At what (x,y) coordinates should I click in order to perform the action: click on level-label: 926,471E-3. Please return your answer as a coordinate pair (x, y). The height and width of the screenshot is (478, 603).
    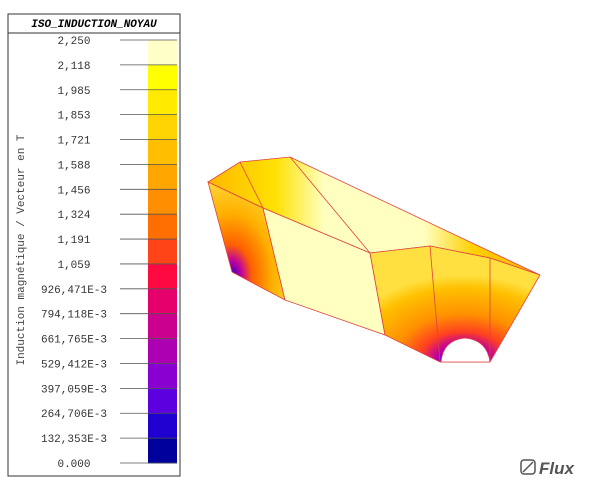
    Looking at the image, I should click on (74, 291).